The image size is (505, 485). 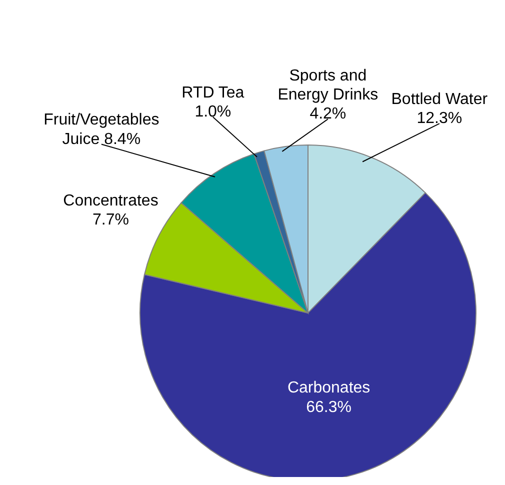 I want to click on data-label: 66.3%, so click(x=329, y=407).